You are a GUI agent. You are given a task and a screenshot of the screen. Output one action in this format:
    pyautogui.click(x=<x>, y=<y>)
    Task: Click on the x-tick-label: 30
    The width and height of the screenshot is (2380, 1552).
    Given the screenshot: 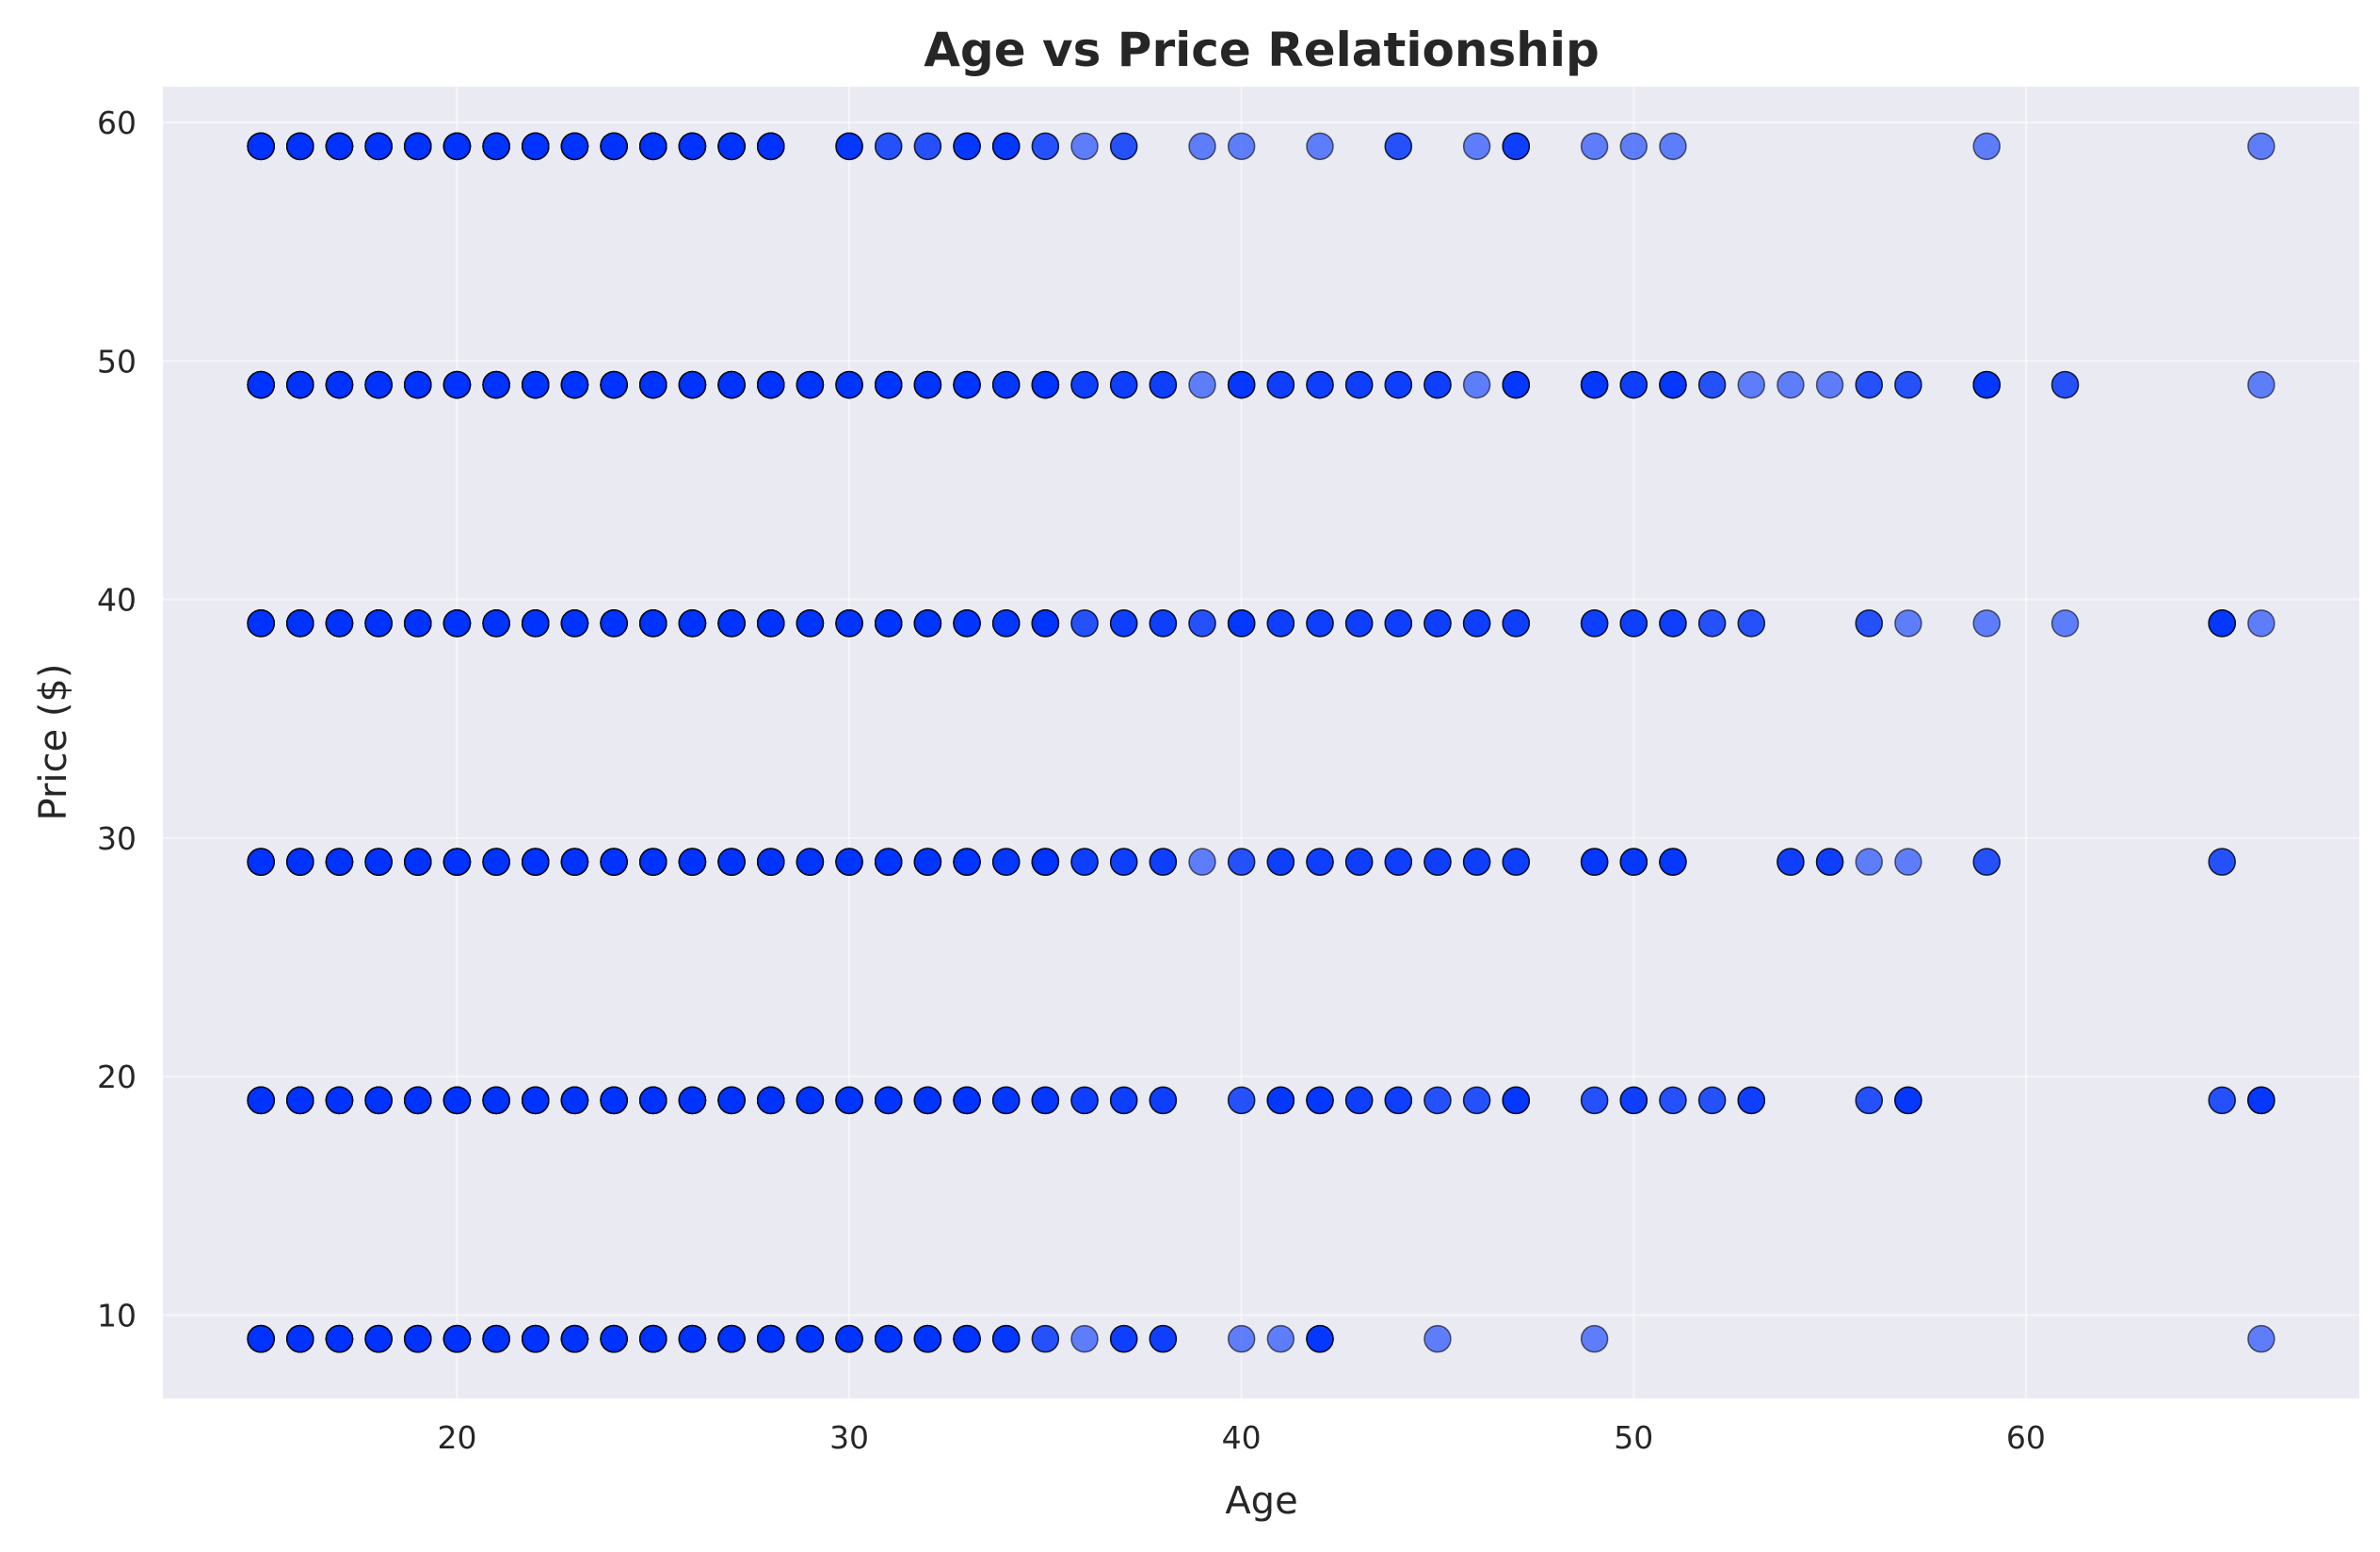 What is the action you would take?
    pyautogui.click(x=849, y=1437)
    